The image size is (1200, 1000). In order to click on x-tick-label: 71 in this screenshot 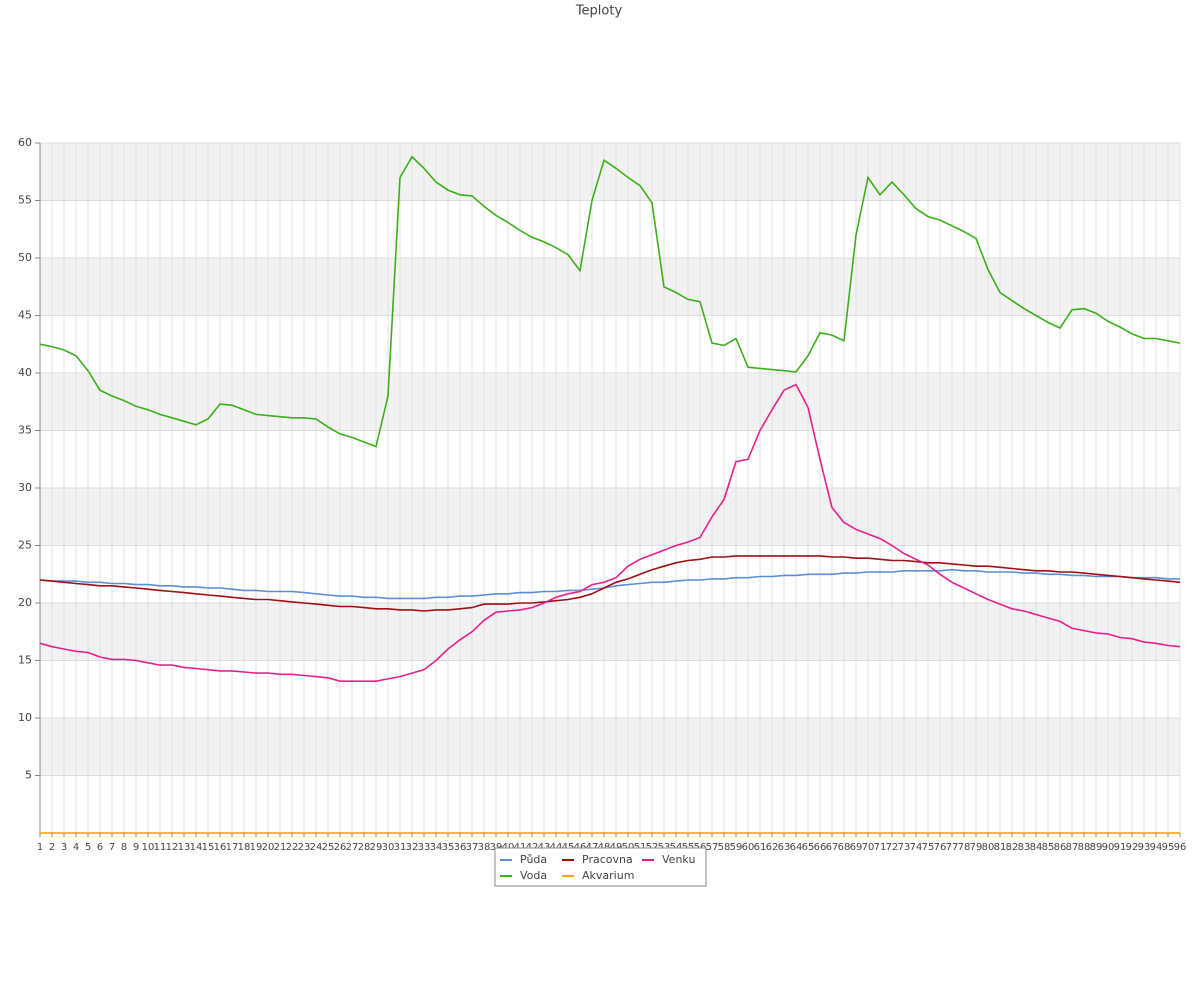, I will do `click(880, 847)`.